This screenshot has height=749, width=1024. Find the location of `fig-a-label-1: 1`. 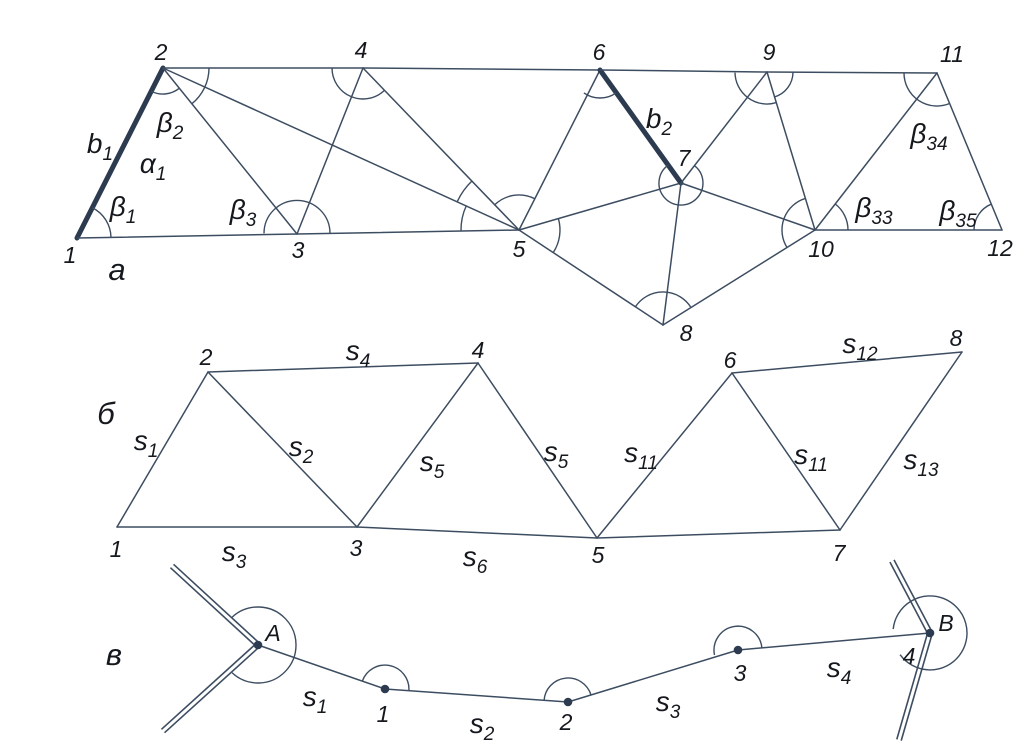

fig-a-label-1: 1 is located at coordinates (70, 255).